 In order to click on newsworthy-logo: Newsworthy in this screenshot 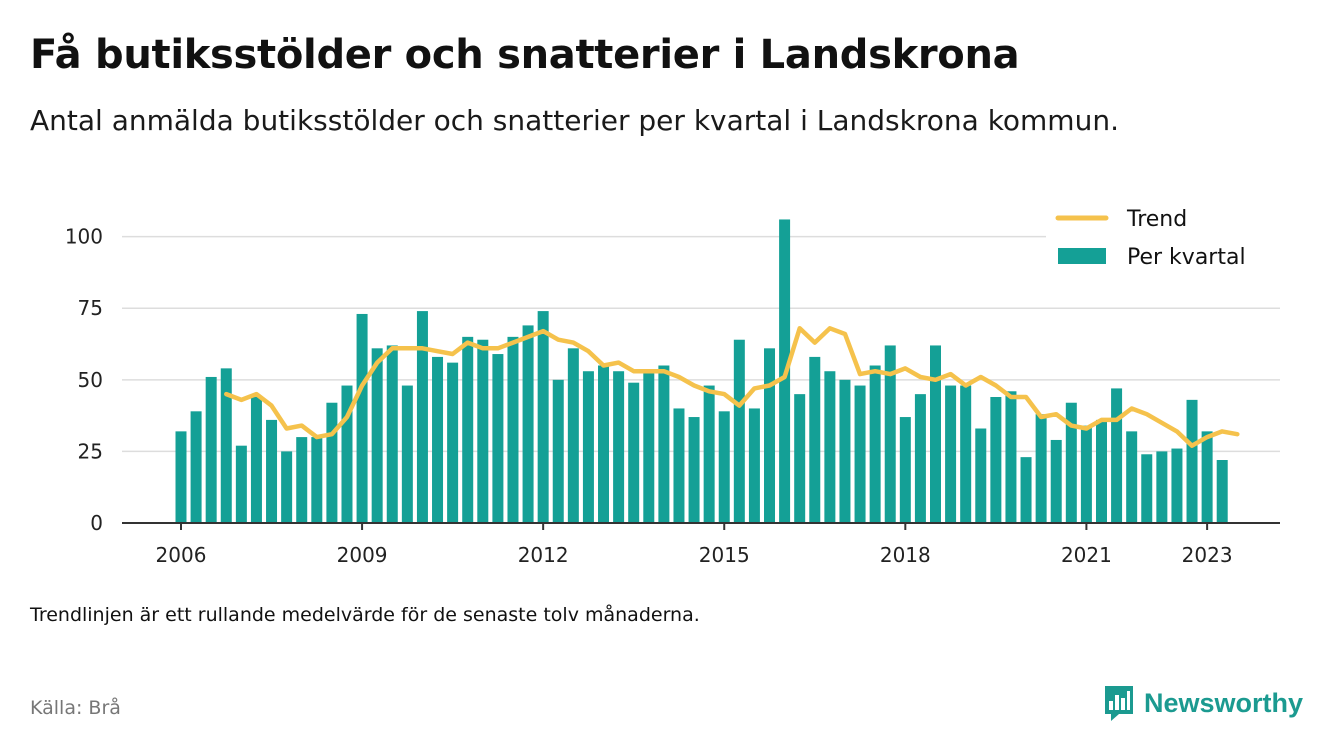, I will do `click(1202, 703)`.